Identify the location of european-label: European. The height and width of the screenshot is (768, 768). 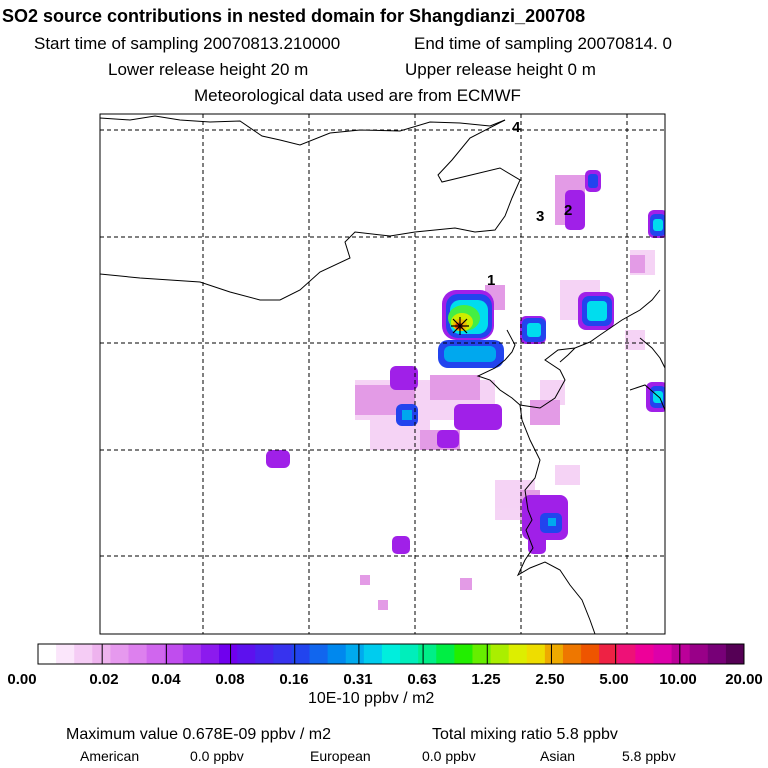
(340, 756).